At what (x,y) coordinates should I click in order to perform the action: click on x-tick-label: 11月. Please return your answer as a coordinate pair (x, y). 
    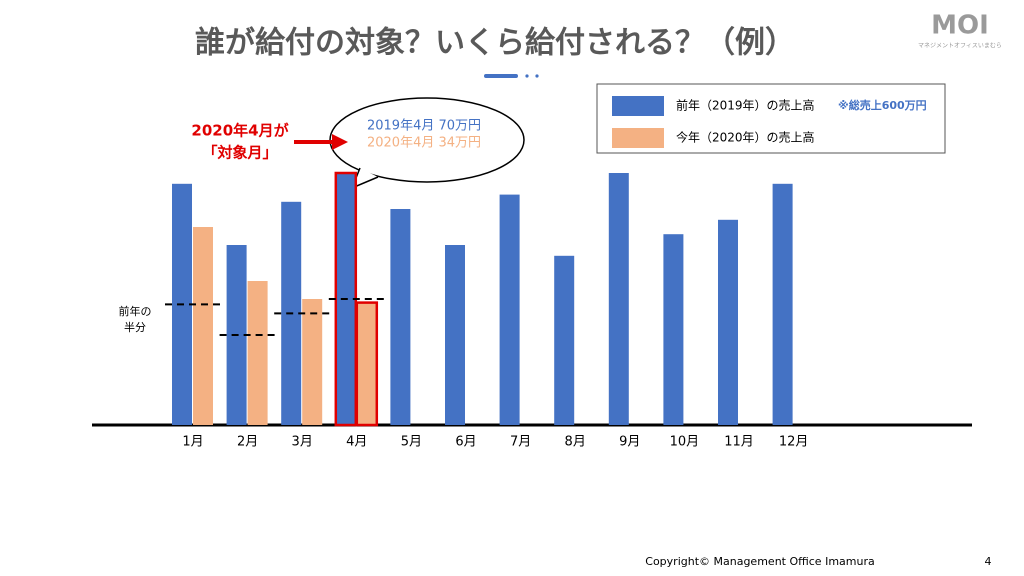
    Looking at the image, I should click on (739, 442).